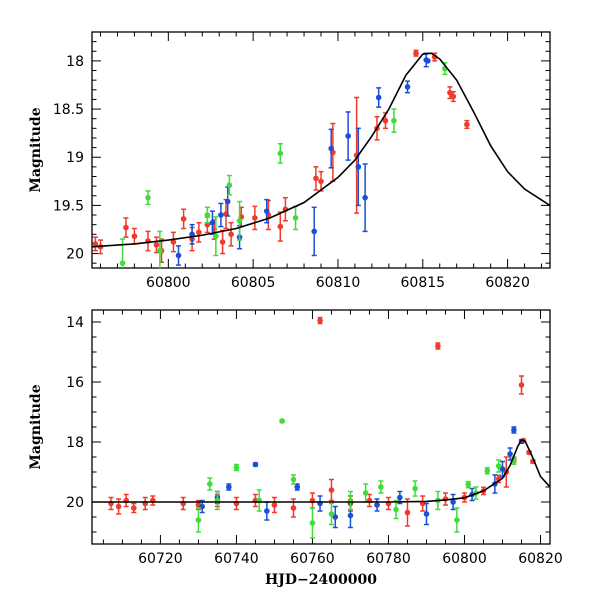  What do you see at coordinates (338, 283) in the screenshot?
I see `x-tick-label: 60810` at bounding box center [338, 283].